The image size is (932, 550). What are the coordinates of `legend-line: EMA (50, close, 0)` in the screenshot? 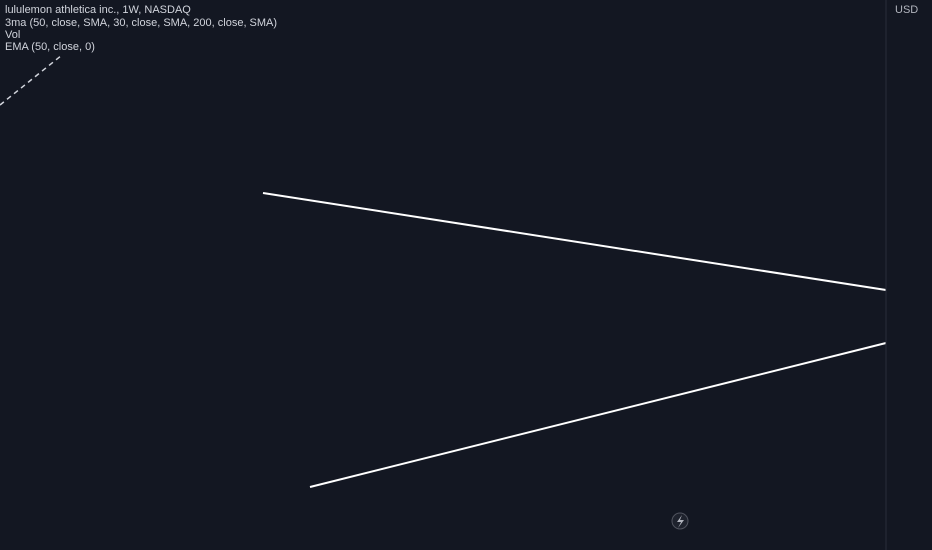 It's located at (50, 47).